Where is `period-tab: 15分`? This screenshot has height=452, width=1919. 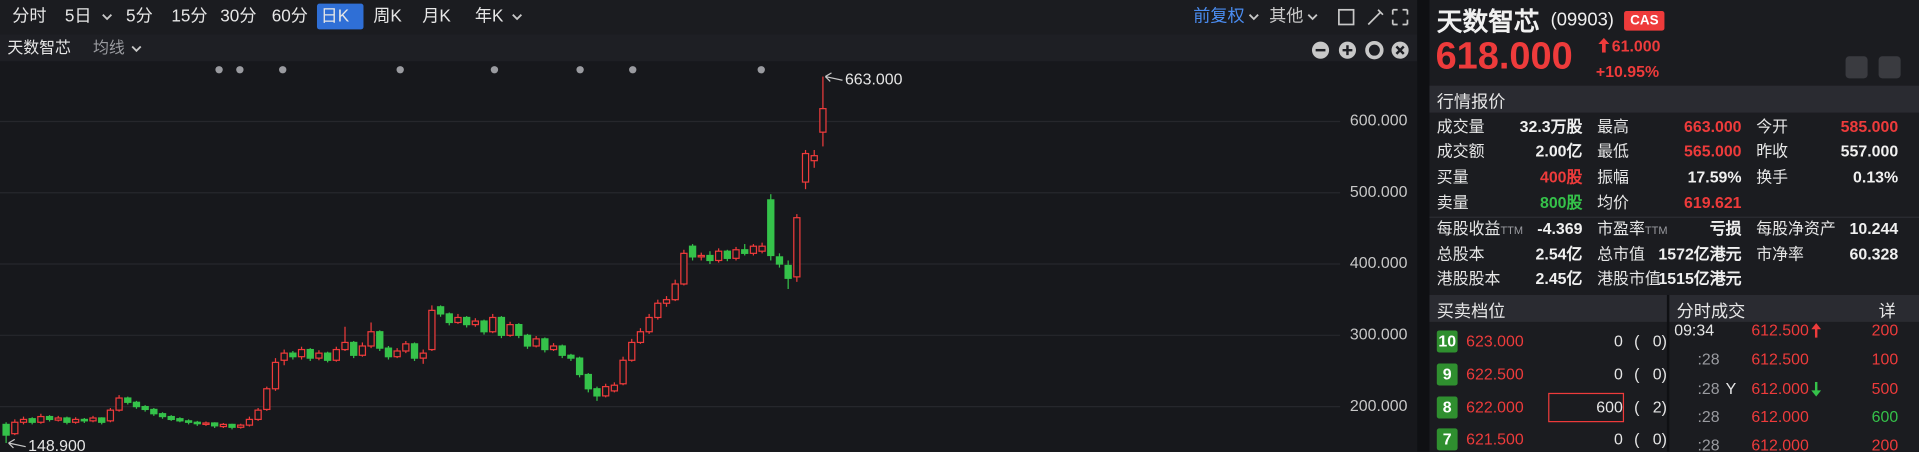
period-tab: 15分 is located at coordinates (189, 16).